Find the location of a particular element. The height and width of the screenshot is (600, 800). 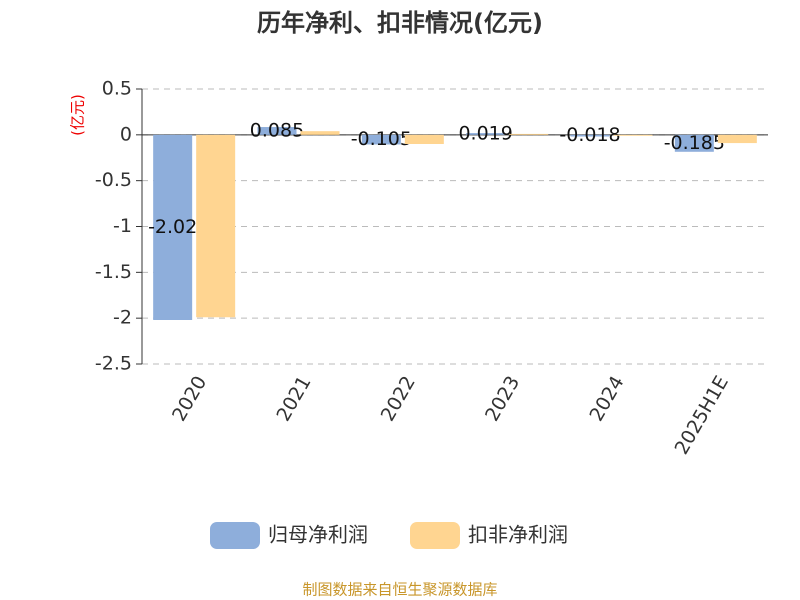

x-tick-label: 2021 is located at coordinates (293, 398).